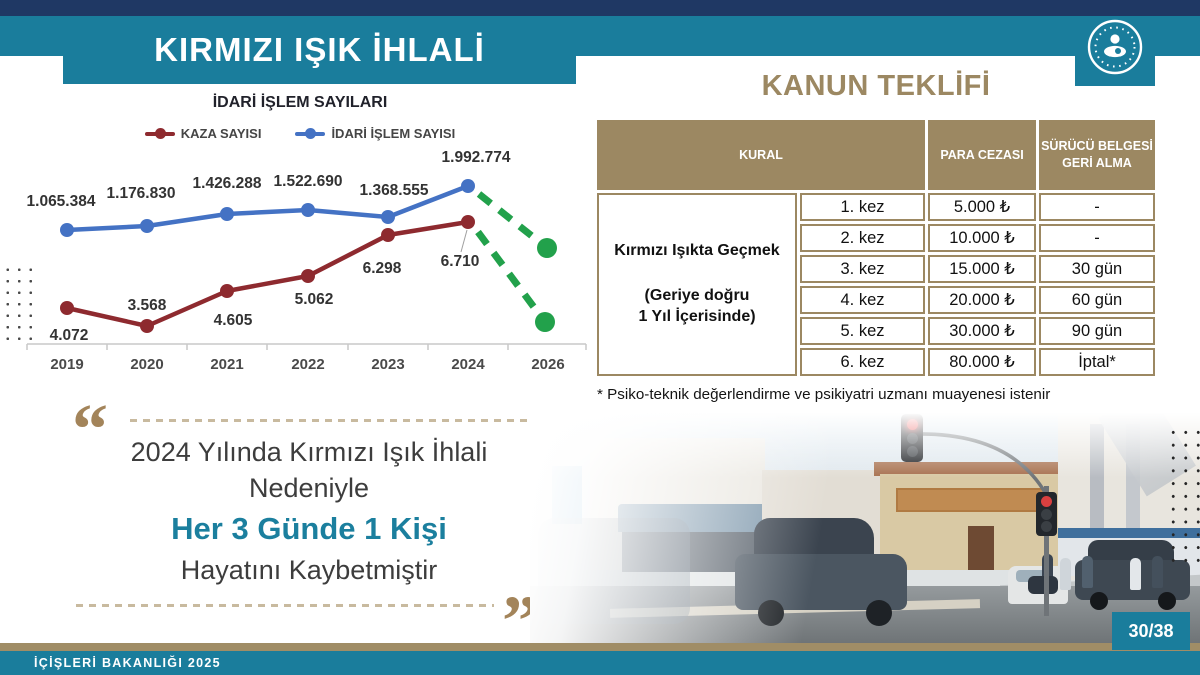 The height and width of the screenshot is (675, 1200). I want to click on svg-text: 1.176.830, so click(141, 193).